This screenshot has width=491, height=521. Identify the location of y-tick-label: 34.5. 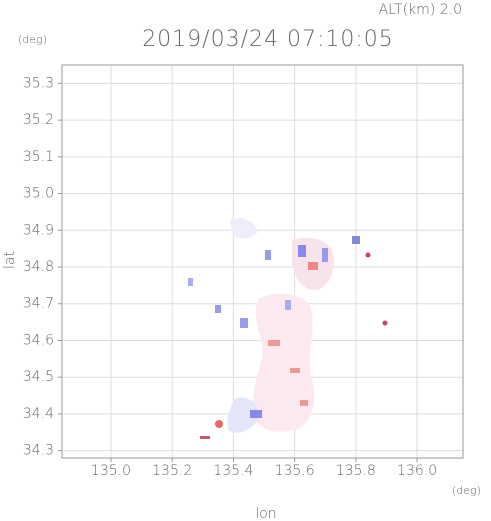
(38, 377).